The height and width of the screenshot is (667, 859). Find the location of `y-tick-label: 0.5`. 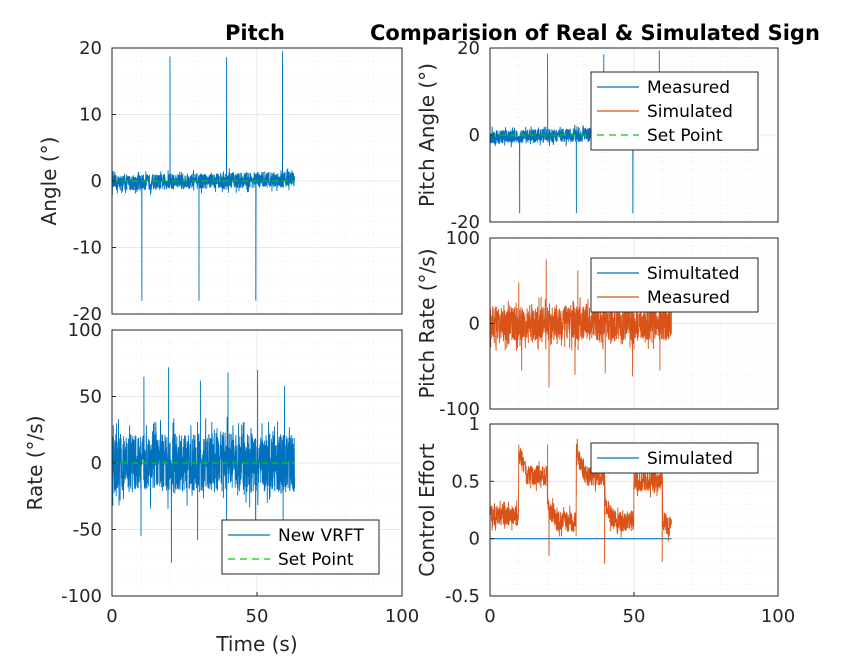

y-tick-label: 0.5 is located at coordinates (465, 481).